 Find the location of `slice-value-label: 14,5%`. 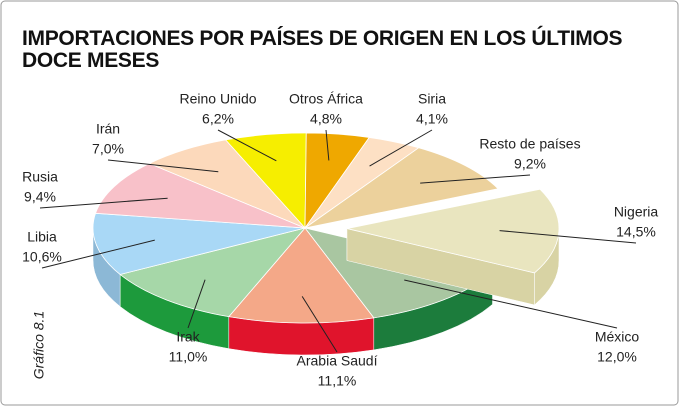

slice-value-label: 14,5% is located at coordinates (636, 232).